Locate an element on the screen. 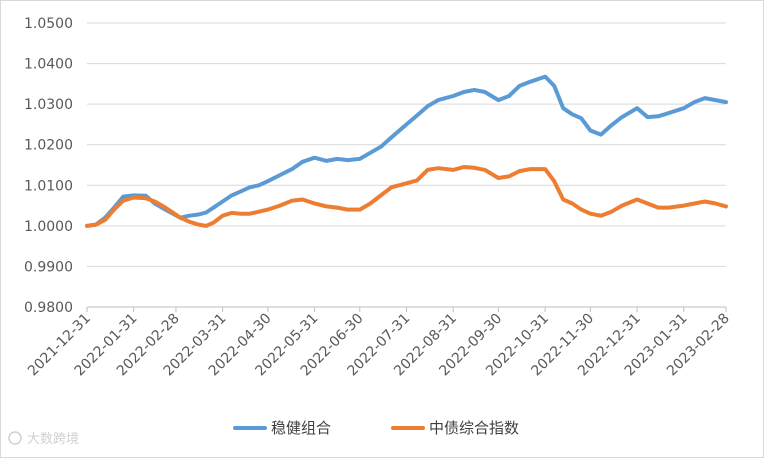 Image resolution: width=764 pixels, height=461 pixels. y-tick-label: 1.0500 is located at coordinates (48, 24).